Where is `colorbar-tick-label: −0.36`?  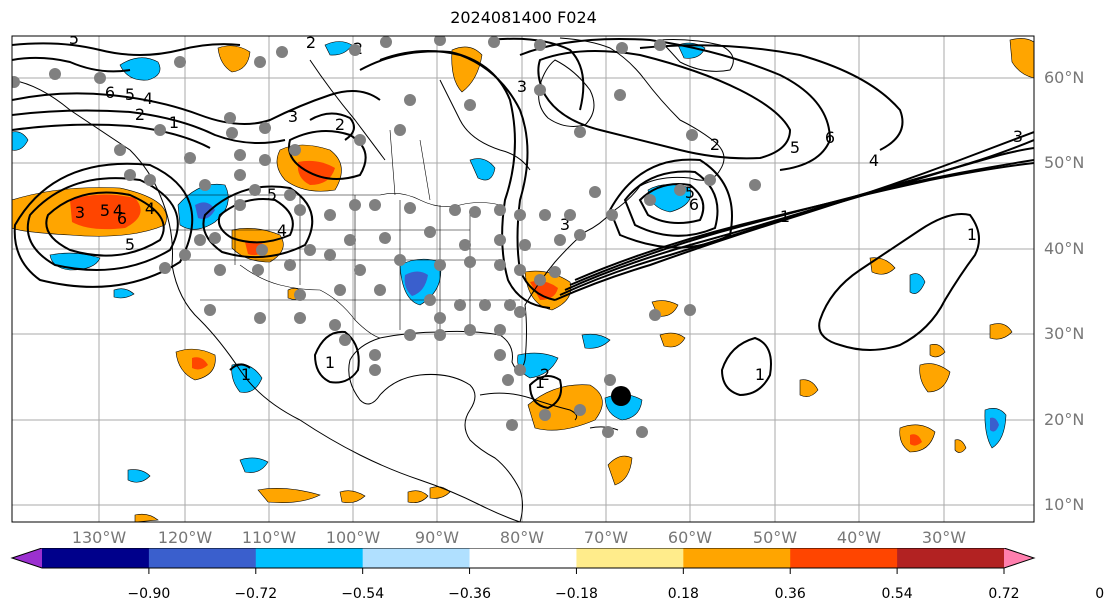 colorbar-tick-label: −0.36 is located at coordinates (469, 594).